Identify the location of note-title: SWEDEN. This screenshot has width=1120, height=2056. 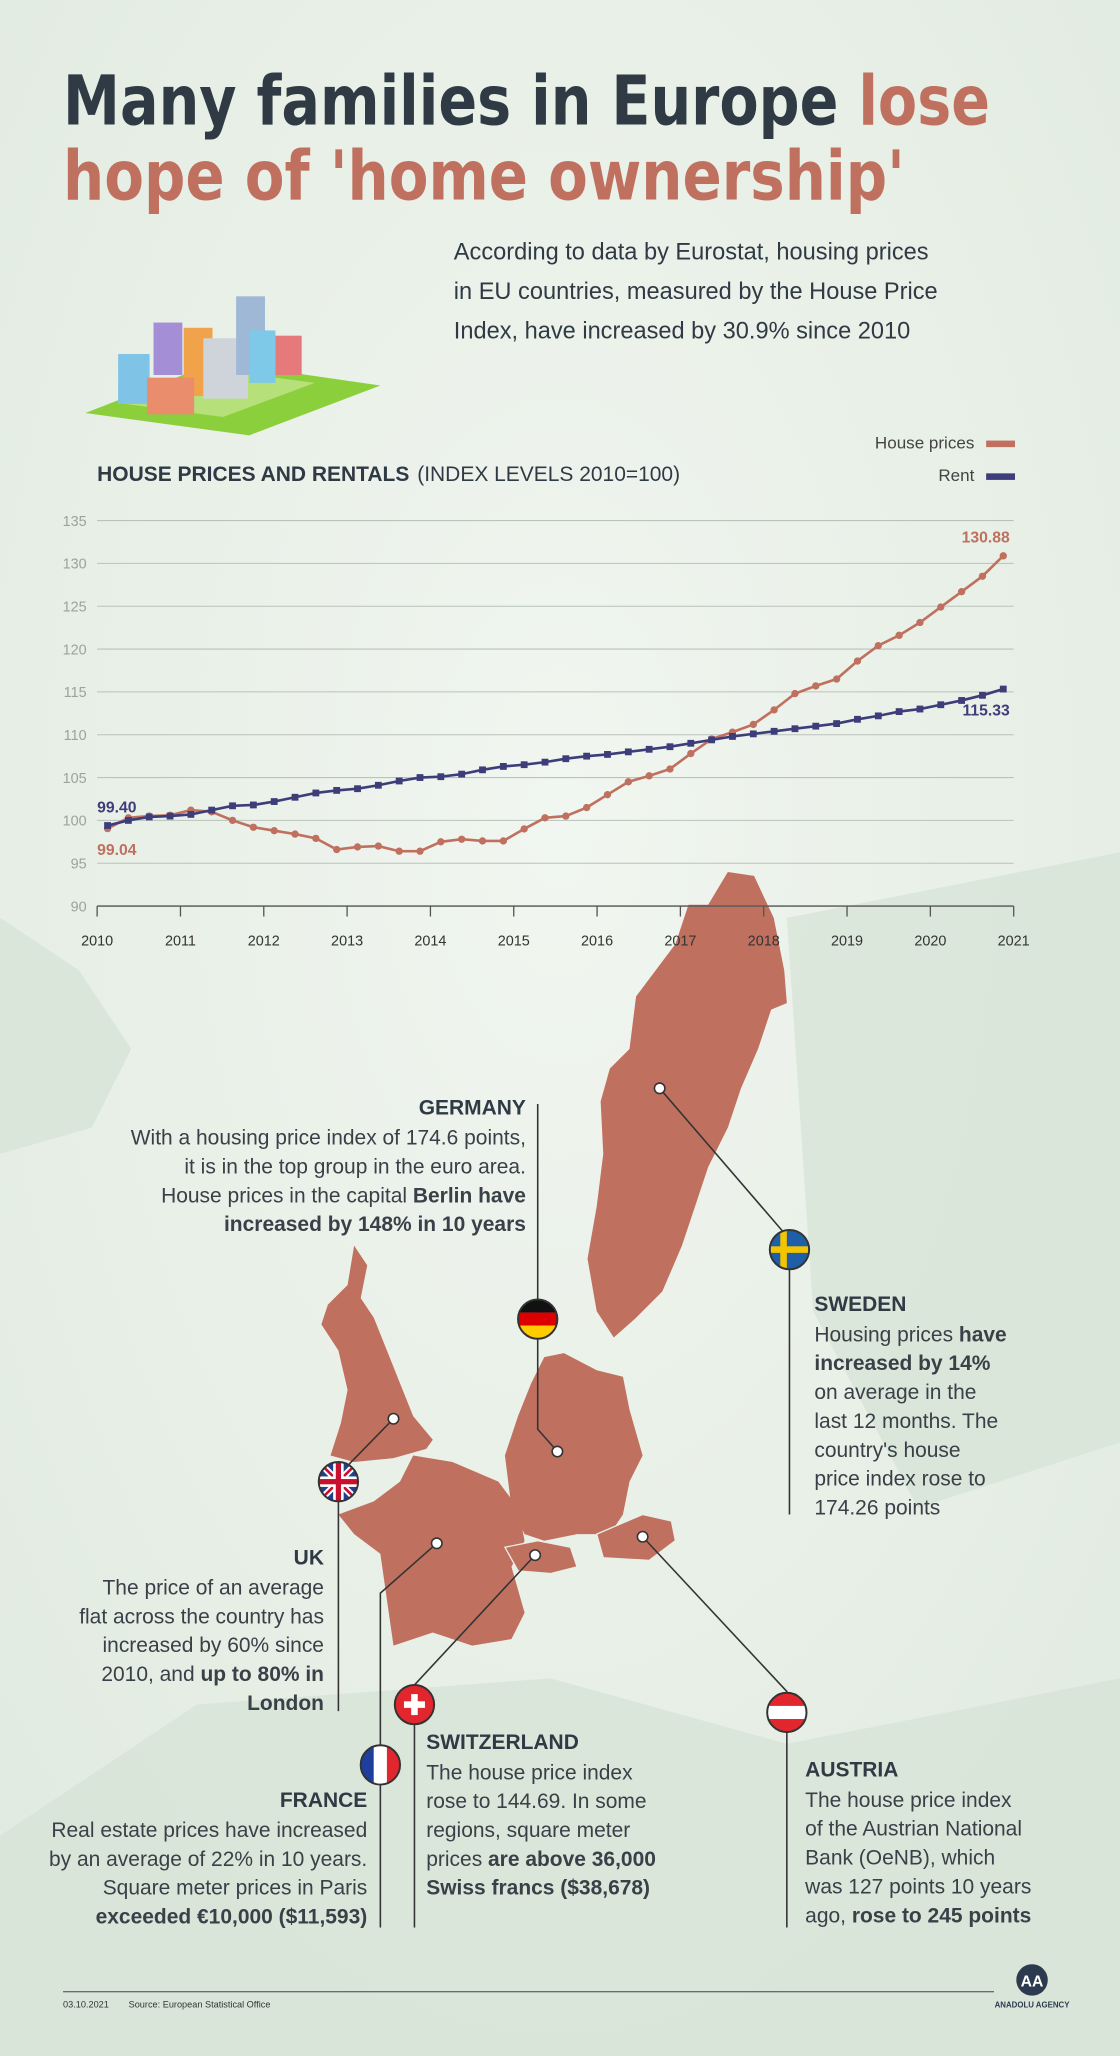
(860, 1304).